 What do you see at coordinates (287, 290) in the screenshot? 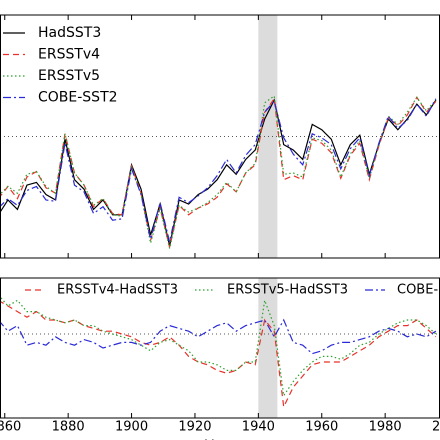
I see `legend-label: ERSSTv5-HadSST3` at bounding box center [287, 290].